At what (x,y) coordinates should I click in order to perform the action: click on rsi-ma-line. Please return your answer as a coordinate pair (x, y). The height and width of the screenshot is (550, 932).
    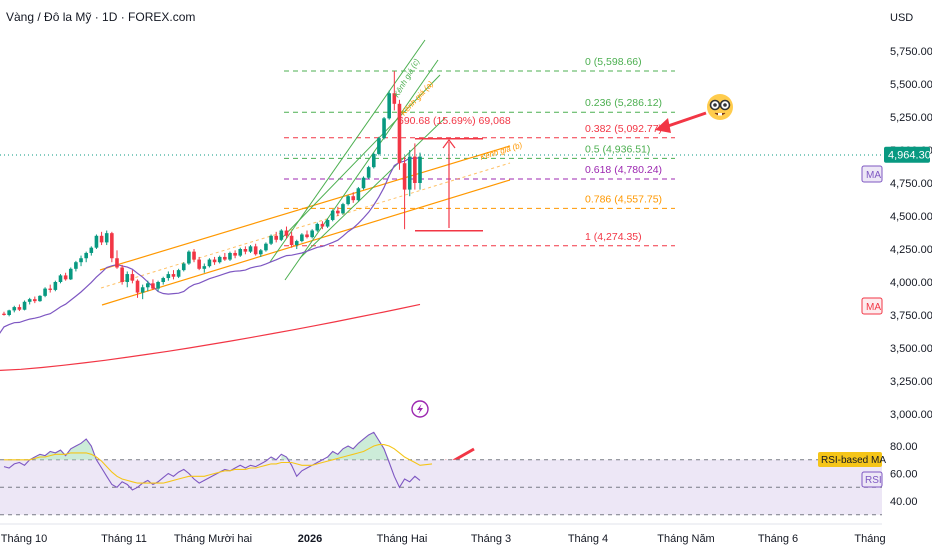
    Looking at the image, I should click on (218, 464).